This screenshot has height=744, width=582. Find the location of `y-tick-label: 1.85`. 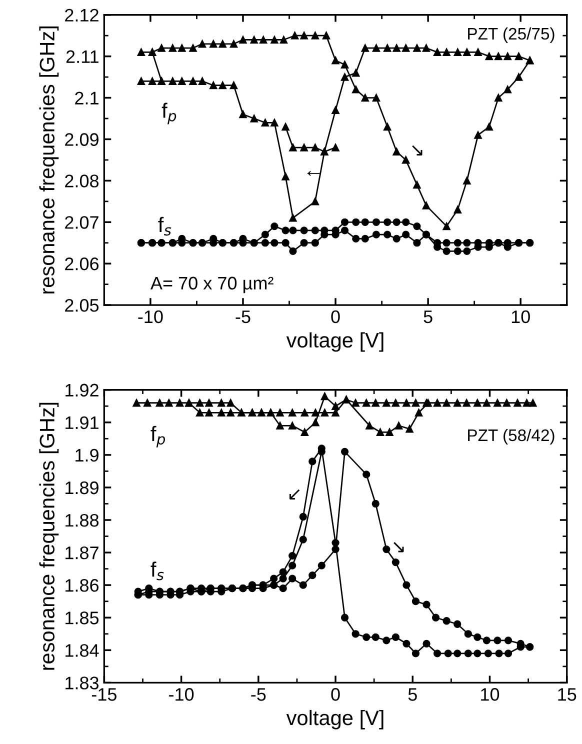

y-tick-label: 1.85 is located at coordinates (82, 618).